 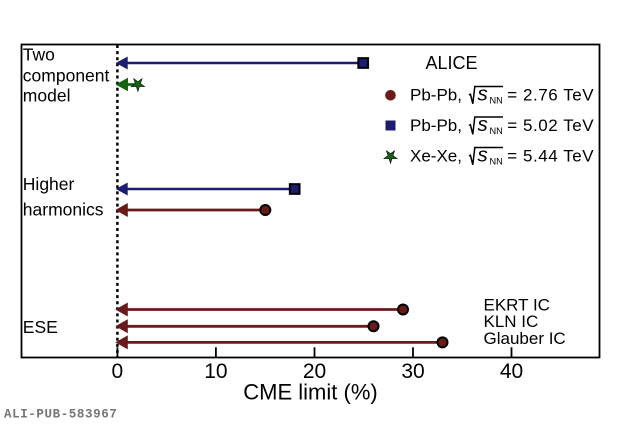 What do you see at coordinates (39, 55) in the screenshot?
I see `svg-text: Two` at bounding box center [39, 55].